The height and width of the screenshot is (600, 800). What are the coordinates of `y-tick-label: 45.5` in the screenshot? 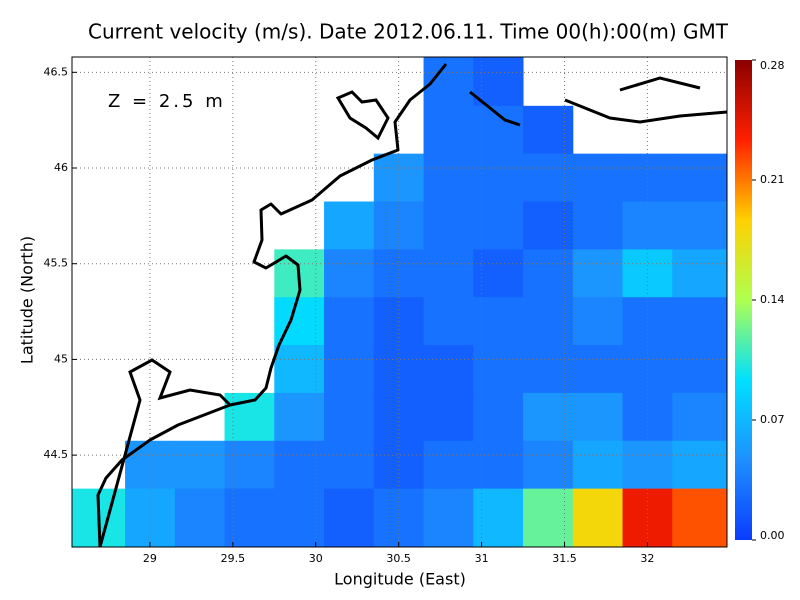 It's located at (56, 263).